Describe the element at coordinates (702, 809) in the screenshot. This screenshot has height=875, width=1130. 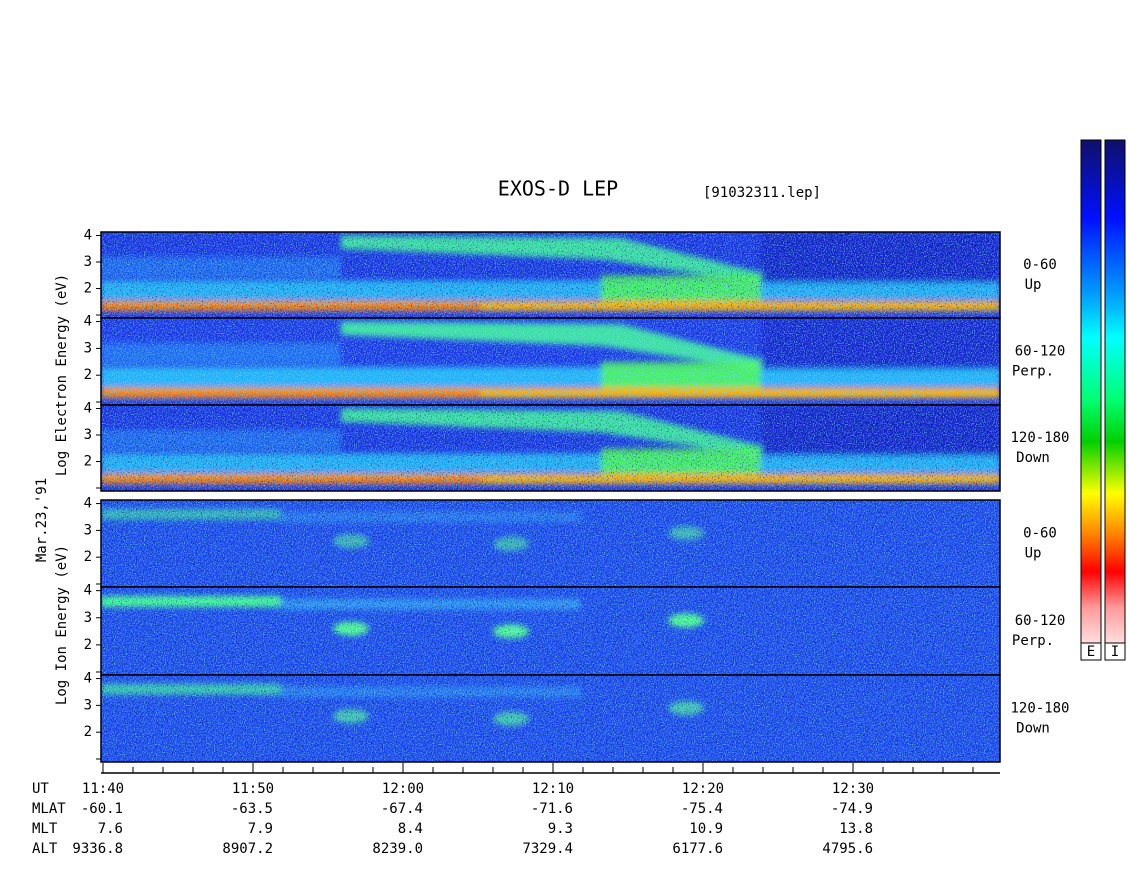
I see `row-value: -75.4` at that location.